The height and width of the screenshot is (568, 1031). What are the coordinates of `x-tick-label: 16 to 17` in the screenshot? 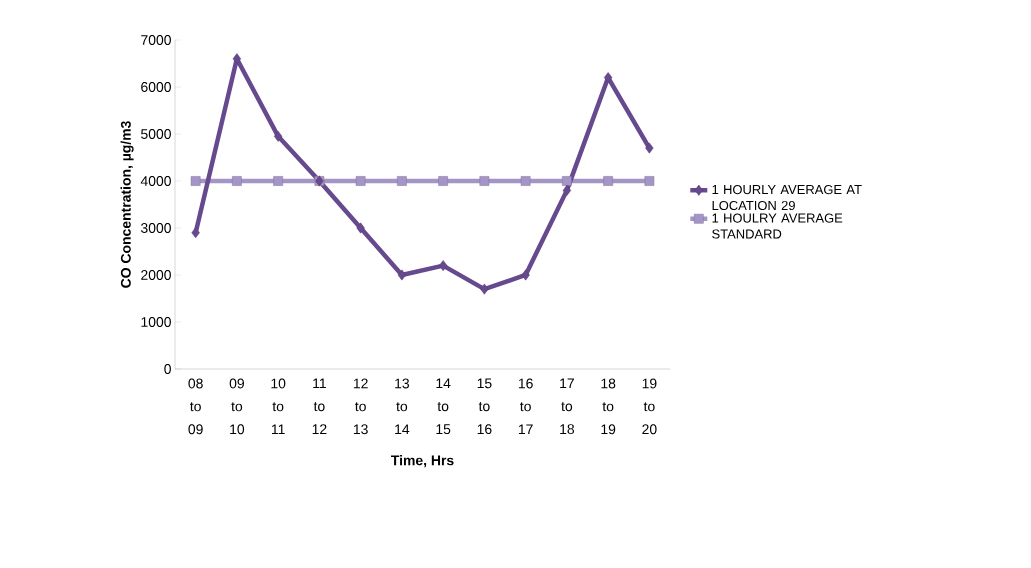 It's located at (525, 406).